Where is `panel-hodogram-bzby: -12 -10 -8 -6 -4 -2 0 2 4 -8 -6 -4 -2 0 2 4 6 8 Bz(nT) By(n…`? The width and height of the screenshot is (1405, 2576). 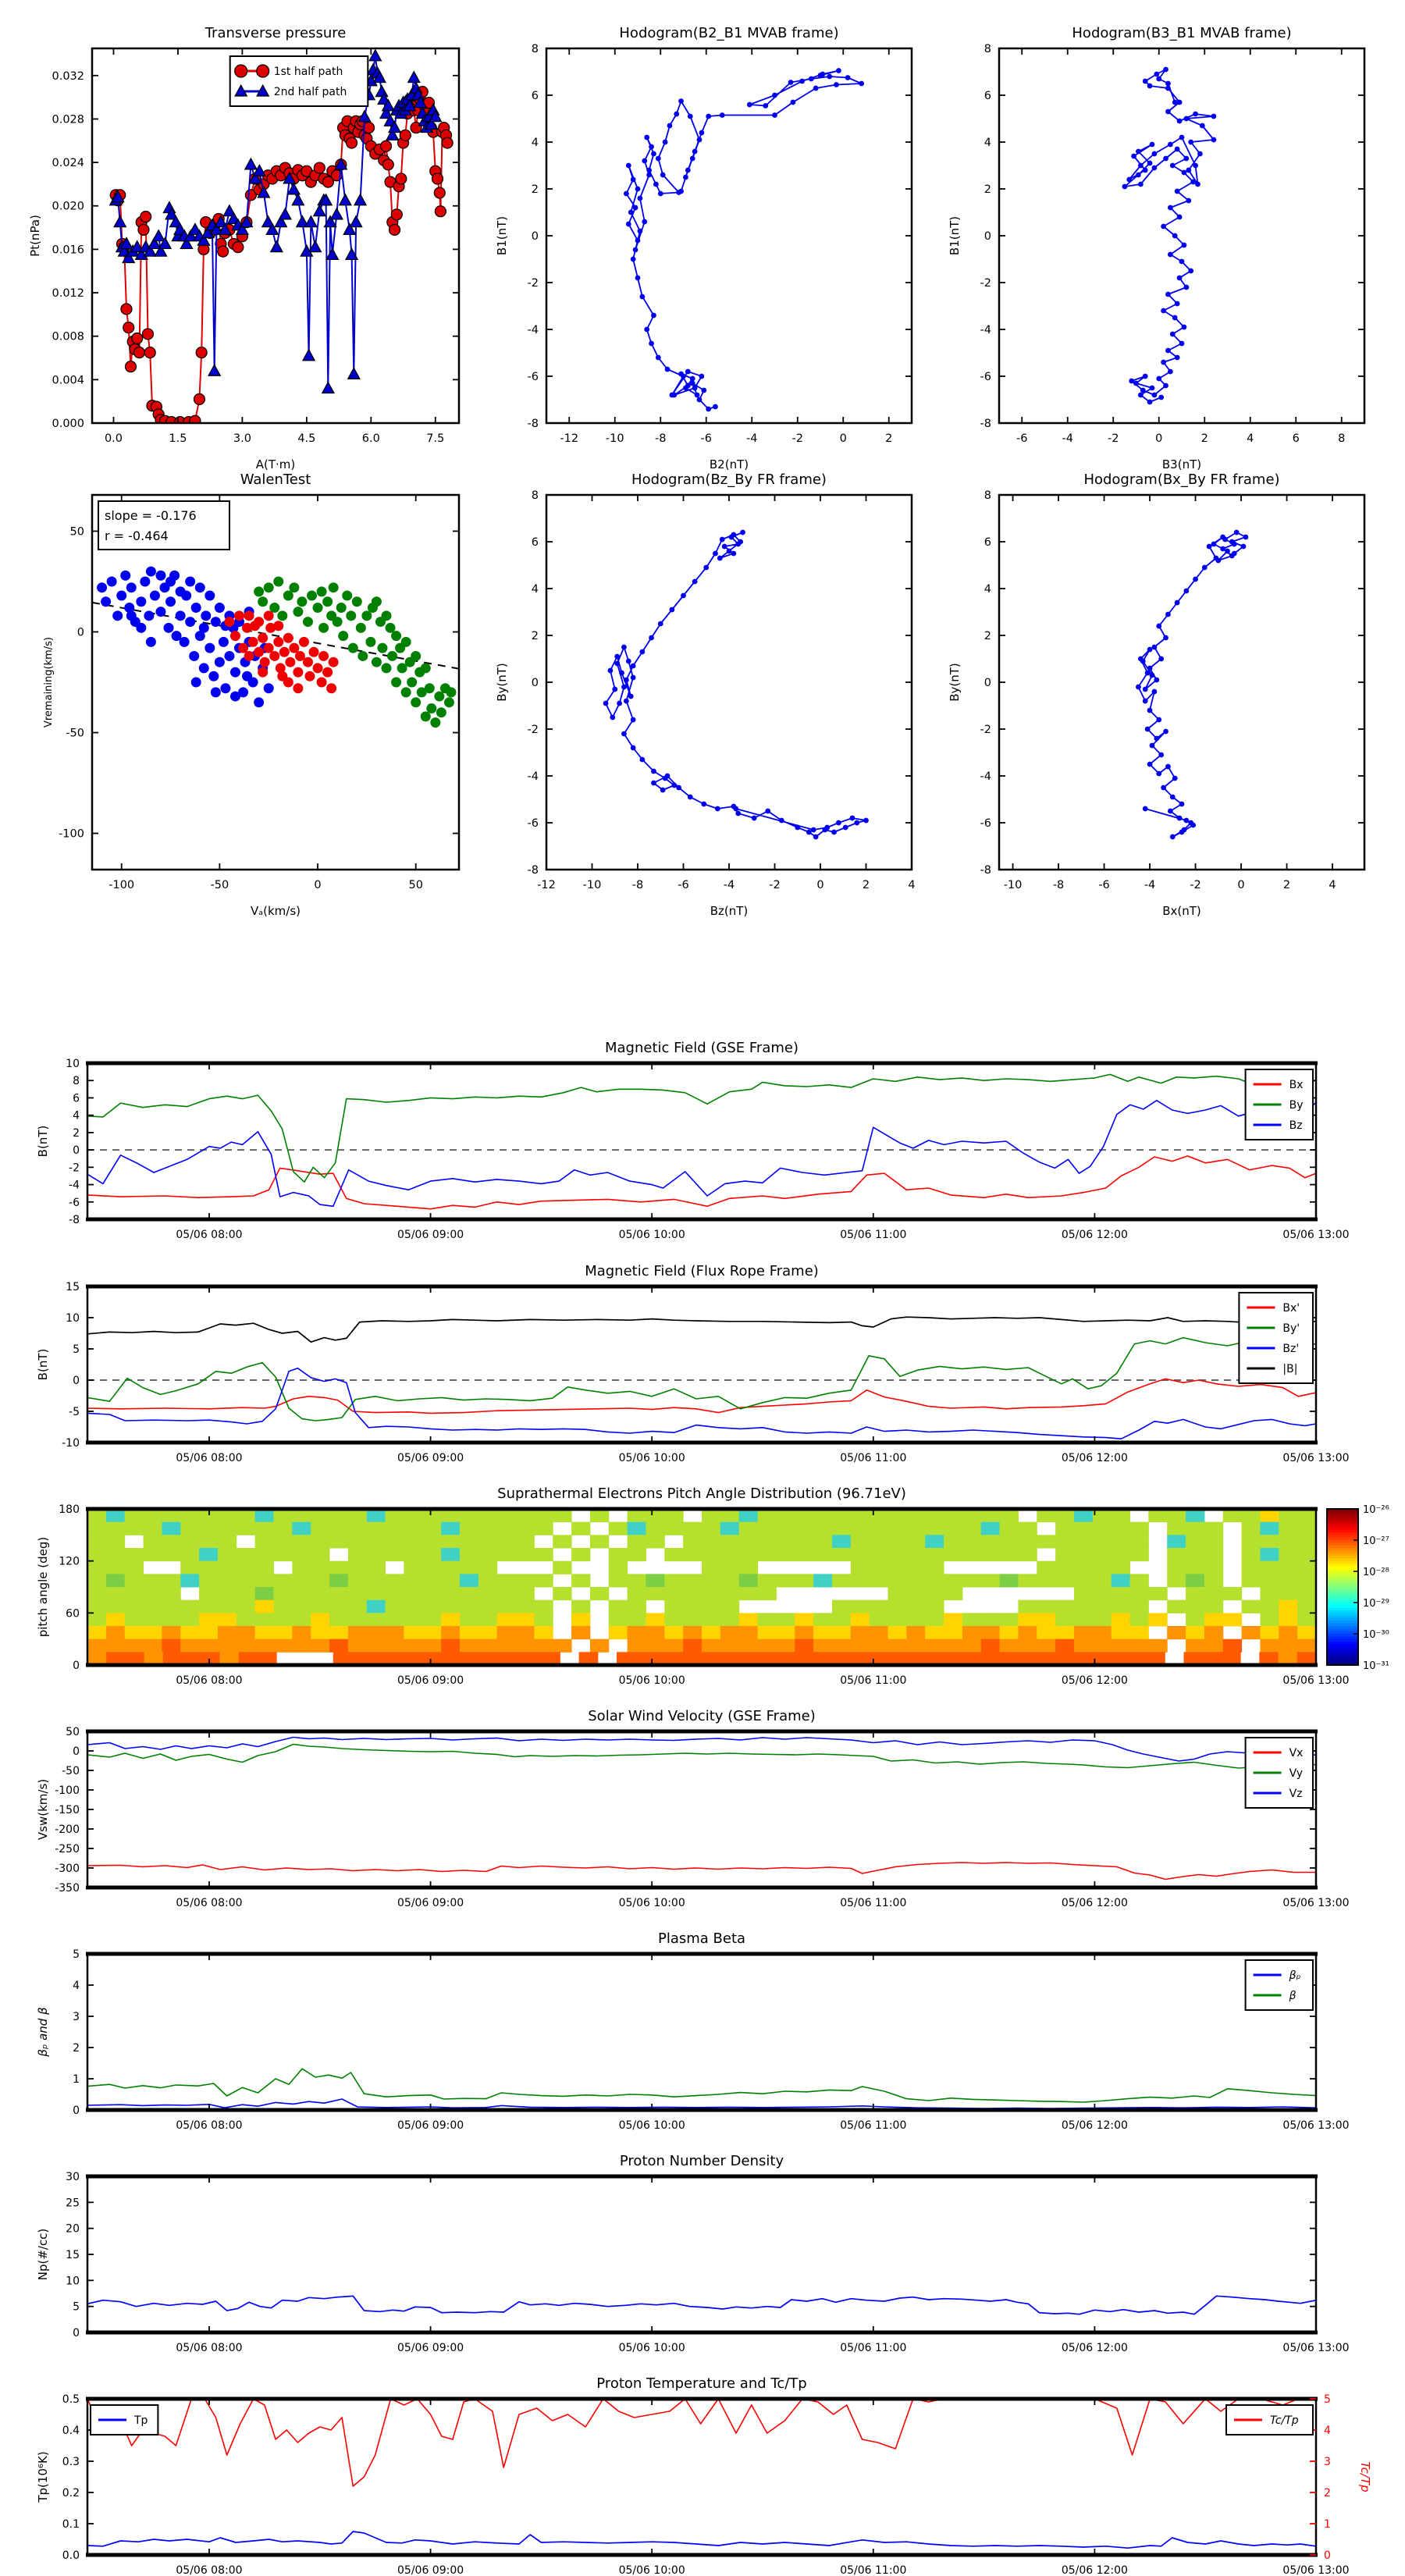
panel-hodogram-bzby: -12 -10 -8 -6 -4 -2 0 2 4 -8 -6 -4 -2 0 2 4 6 8 Bz(nT) By(n… is located at coordinates (706, 694).